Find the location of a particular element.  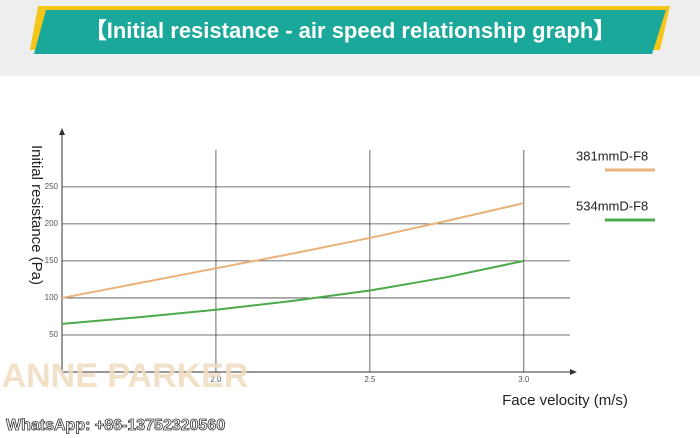

watermark-contact: WhatsApp: +86-13752320560 is located at coordinates (115, 425).